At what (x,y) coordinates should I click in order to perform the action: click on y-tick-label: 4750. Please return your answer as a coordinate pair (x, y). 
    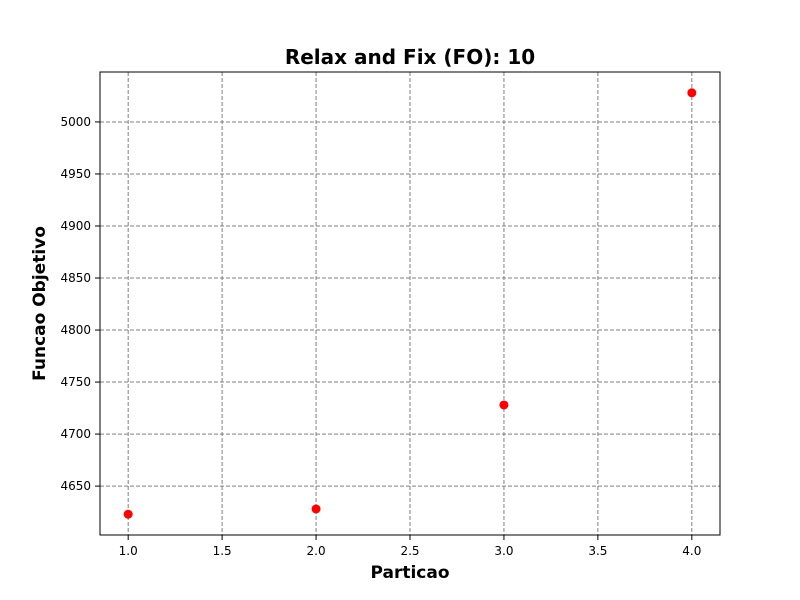
    Looking at the image, I should click on (75, 382).